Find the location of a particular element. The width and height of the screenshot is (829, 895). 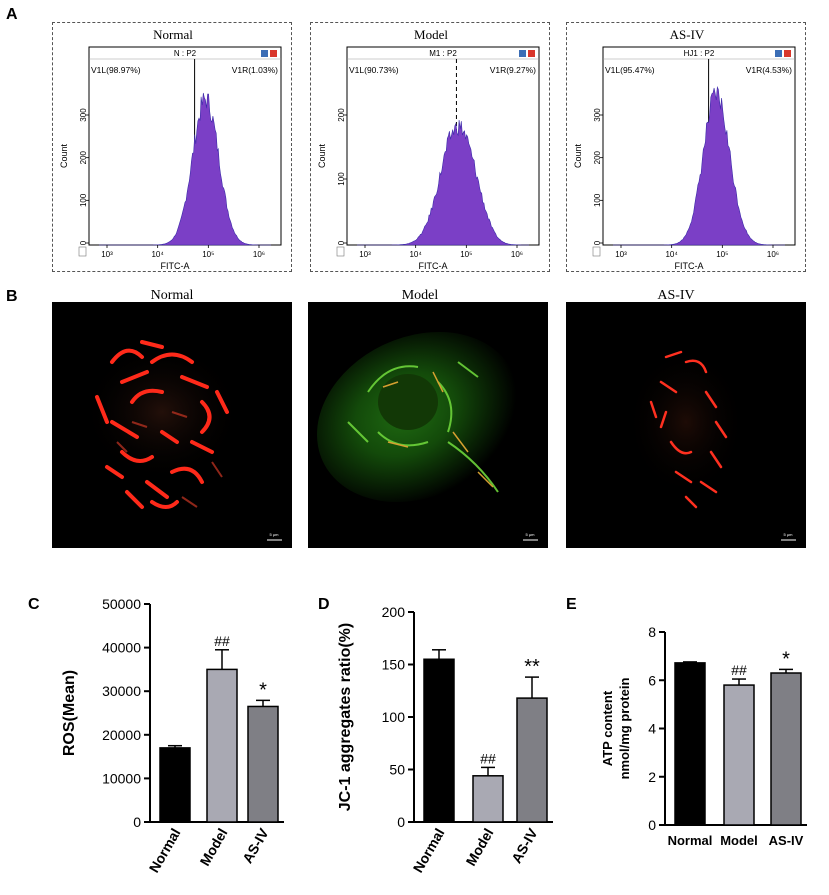

checkbox-icon is located at coordinates (596, 251).